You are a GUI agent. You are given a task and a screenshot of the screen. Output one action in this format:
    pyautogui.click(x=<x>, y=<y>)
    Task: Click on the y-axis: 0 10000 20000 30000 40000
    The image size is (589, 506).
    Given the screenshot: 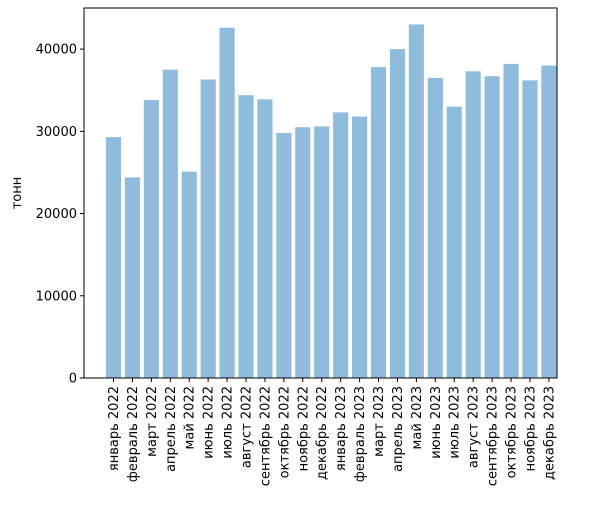 What is the action you would take?
    pyautogui.click(x=60, y=215)
    